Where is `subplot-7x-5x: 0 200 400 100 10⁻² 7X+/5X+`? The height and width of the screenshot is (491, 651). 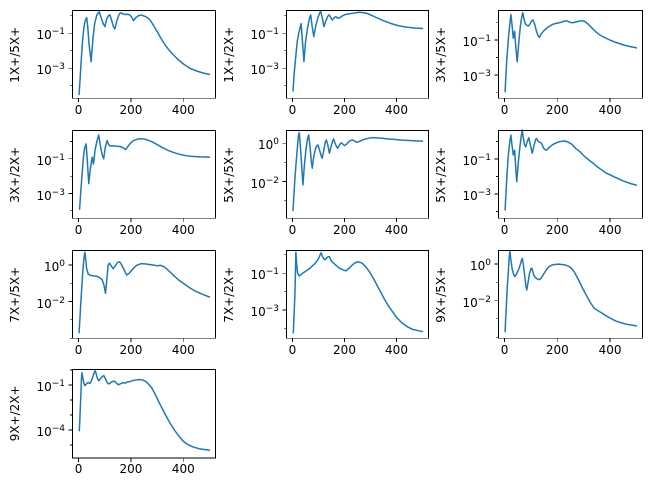 subplot-7x-5x: 0 200 400 100 10⁻² 7X+/5X+ is located at coordinates (112, 303).